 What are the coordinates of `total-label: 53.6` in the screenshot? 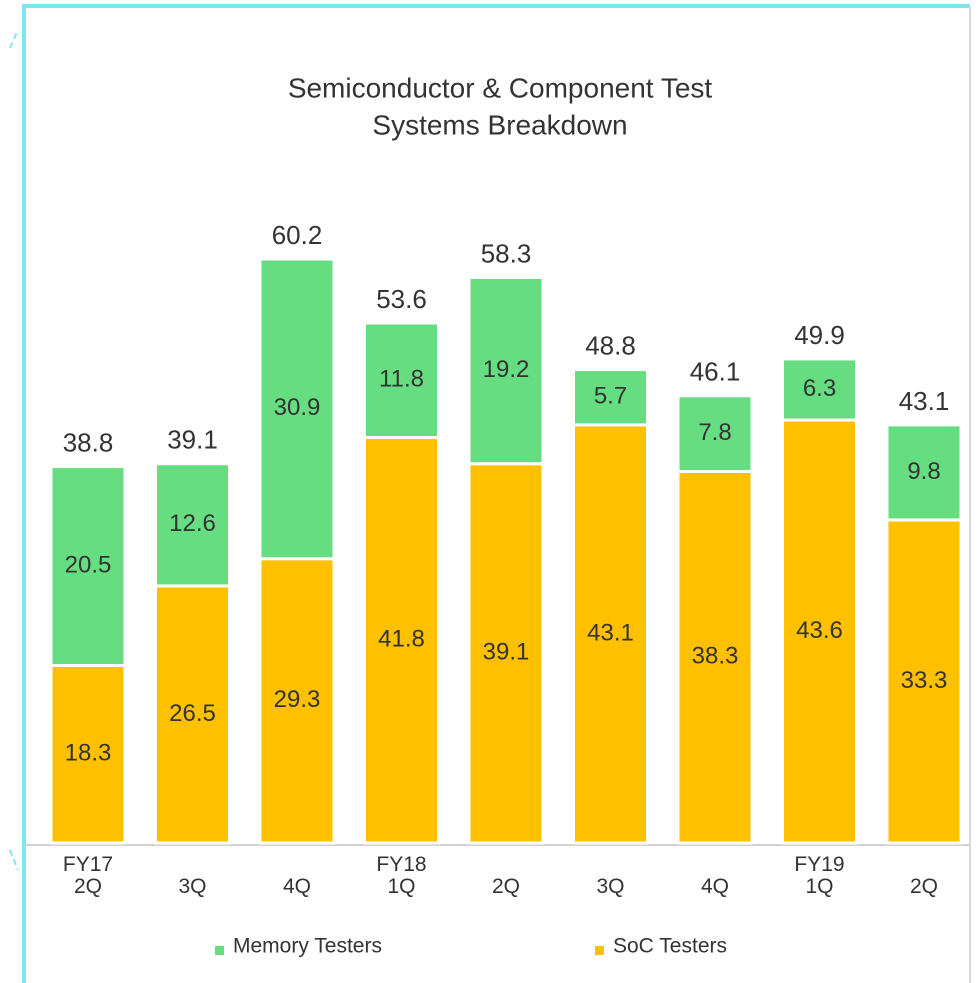 It's located at (401, 299).